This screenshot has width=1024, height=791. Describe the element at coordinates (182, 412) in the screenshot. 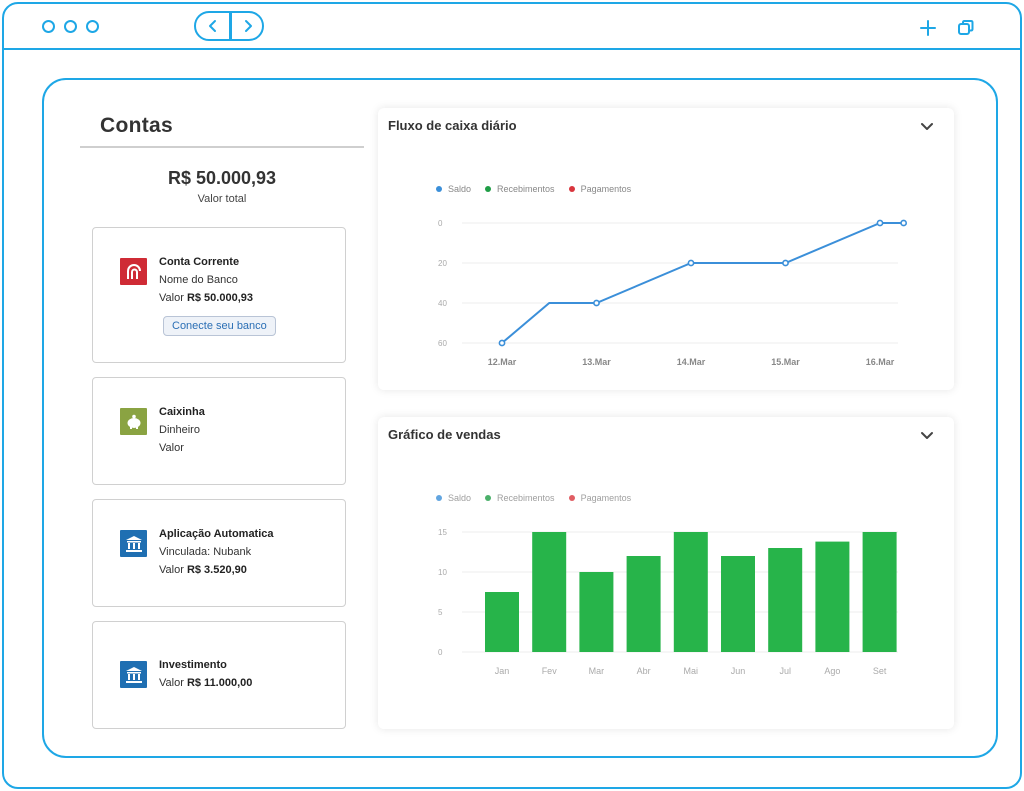

I see `account-name: Caixinha` at that location.